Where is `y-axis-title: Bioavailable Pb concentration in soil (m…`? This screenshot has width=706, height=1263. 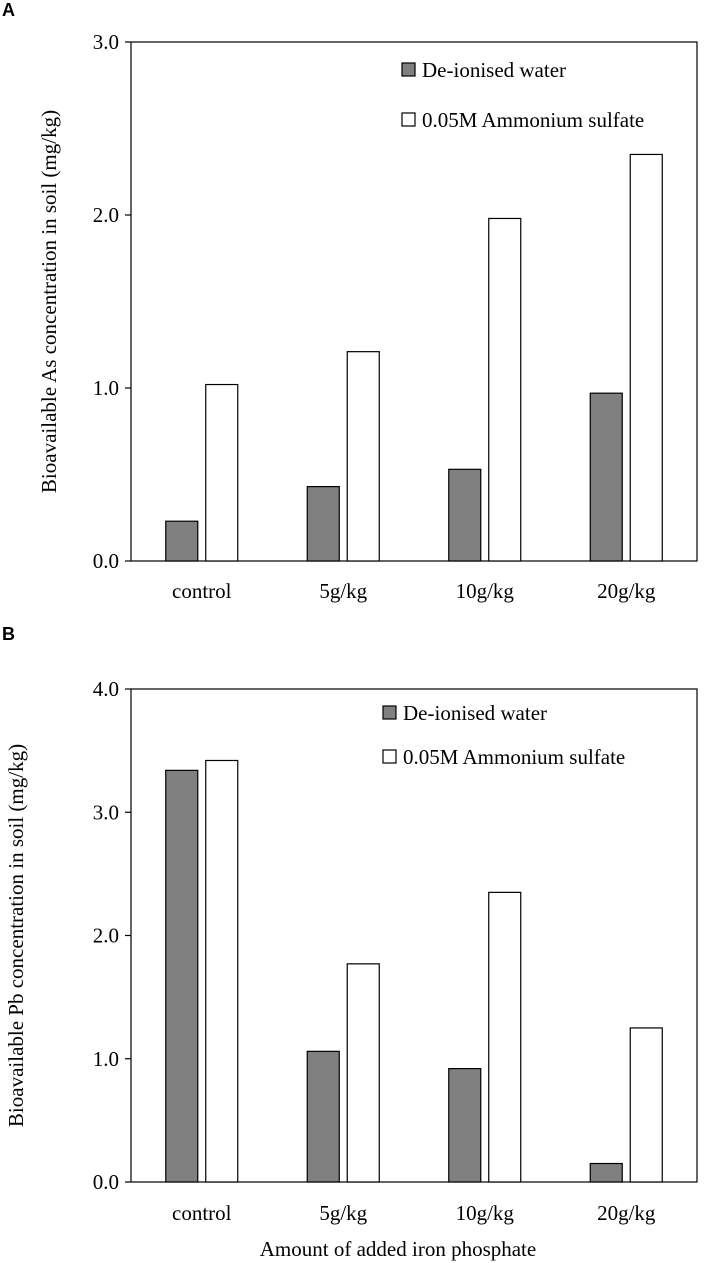 y-axis-title: Bioavailable Pb concentration in soil (m… is located at coordinates (16, 935).